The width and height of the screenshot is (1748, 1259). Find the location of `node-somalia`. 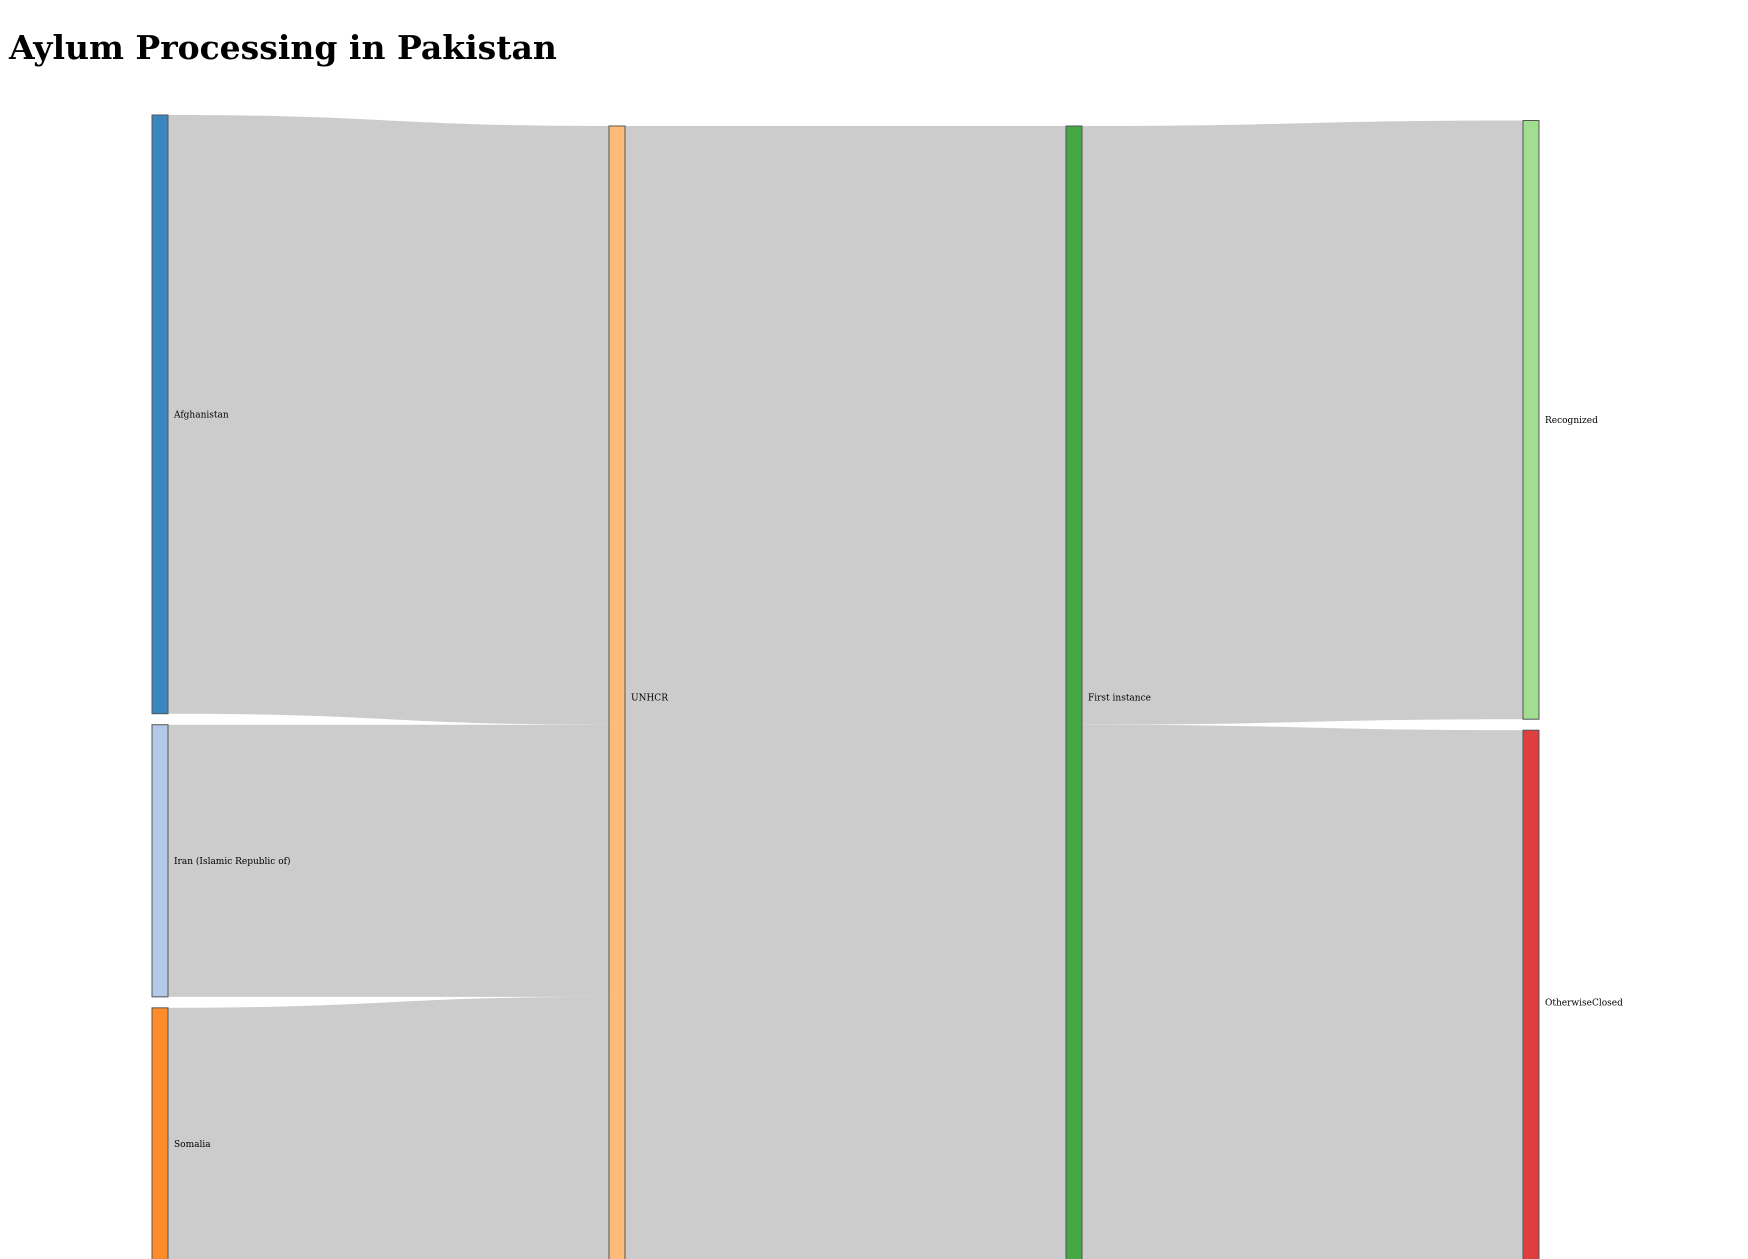

node-somalia is located at coordinates (160, 1133).